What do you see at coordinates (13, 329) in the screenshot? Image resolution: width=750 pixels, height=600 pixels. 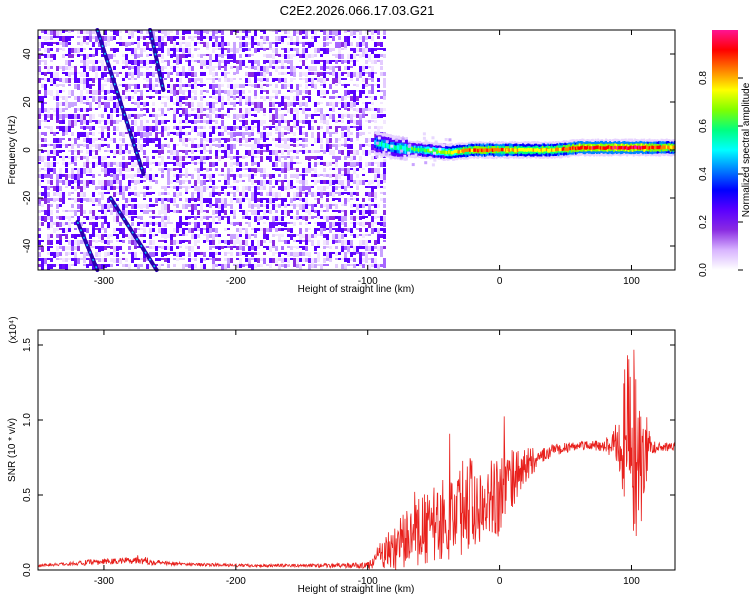 I see `snr-y-multiplier: (x10⁴)` at bounding box center [13, 329].